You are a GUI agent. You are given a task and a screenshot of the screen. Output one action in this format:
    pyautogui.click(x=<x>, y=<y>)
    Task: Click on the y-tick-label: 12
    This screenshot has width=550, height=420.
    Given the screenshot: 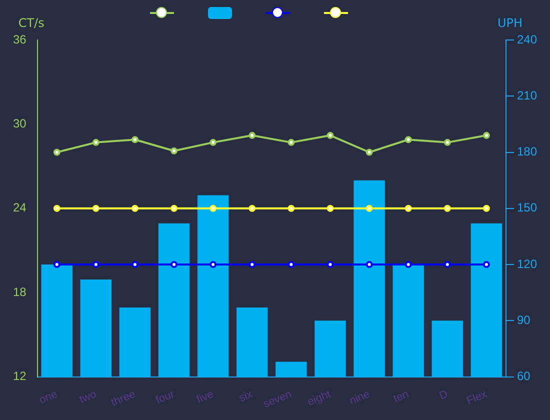 What is the action you would take?
    pyautogui.click(x=19, y=376)
    